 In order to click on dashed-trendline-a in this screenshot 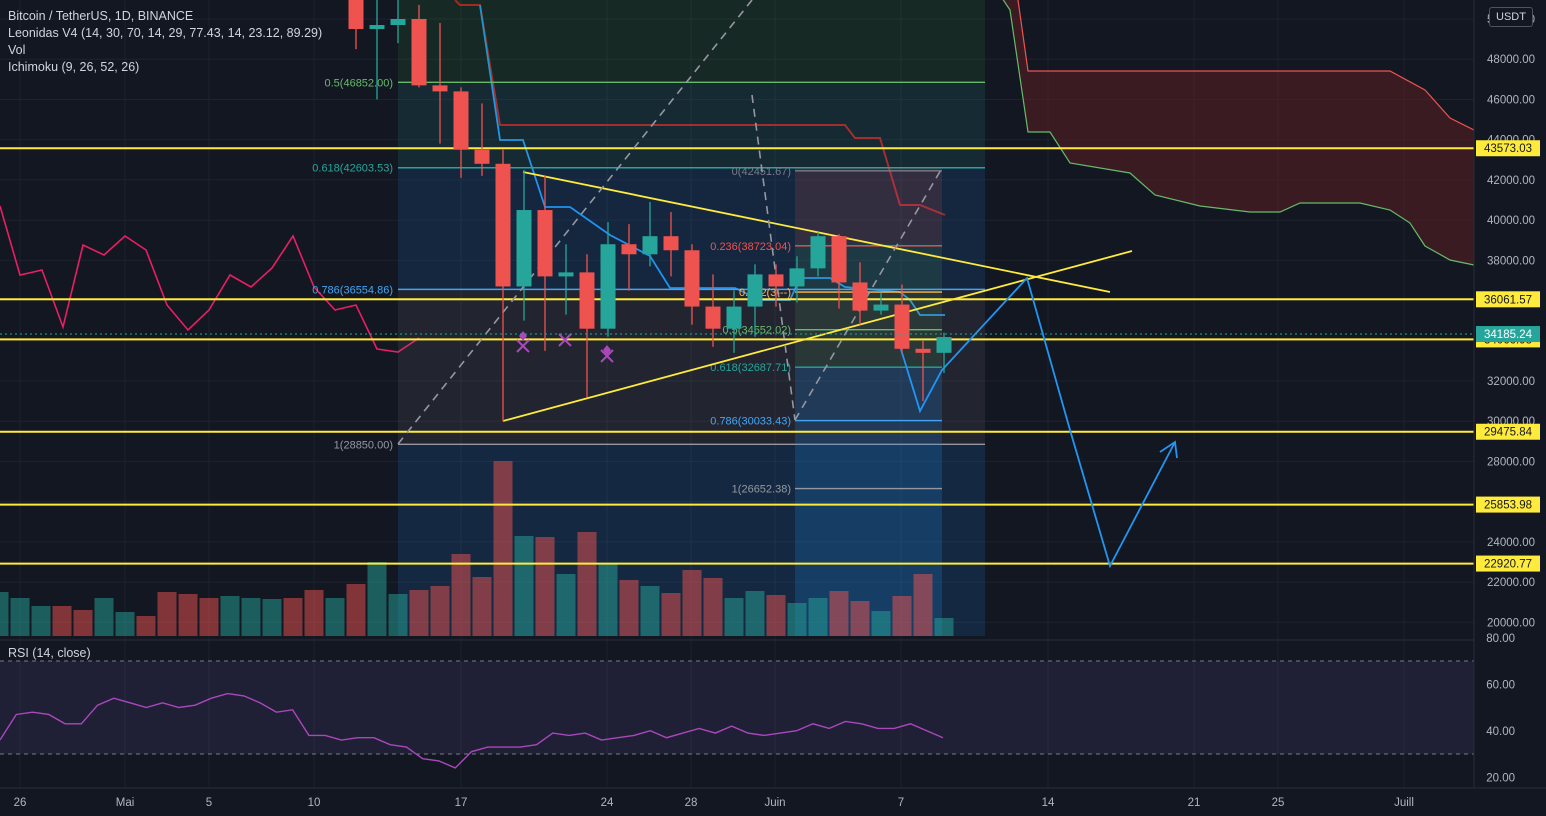, I will do `click(575, 222)`.